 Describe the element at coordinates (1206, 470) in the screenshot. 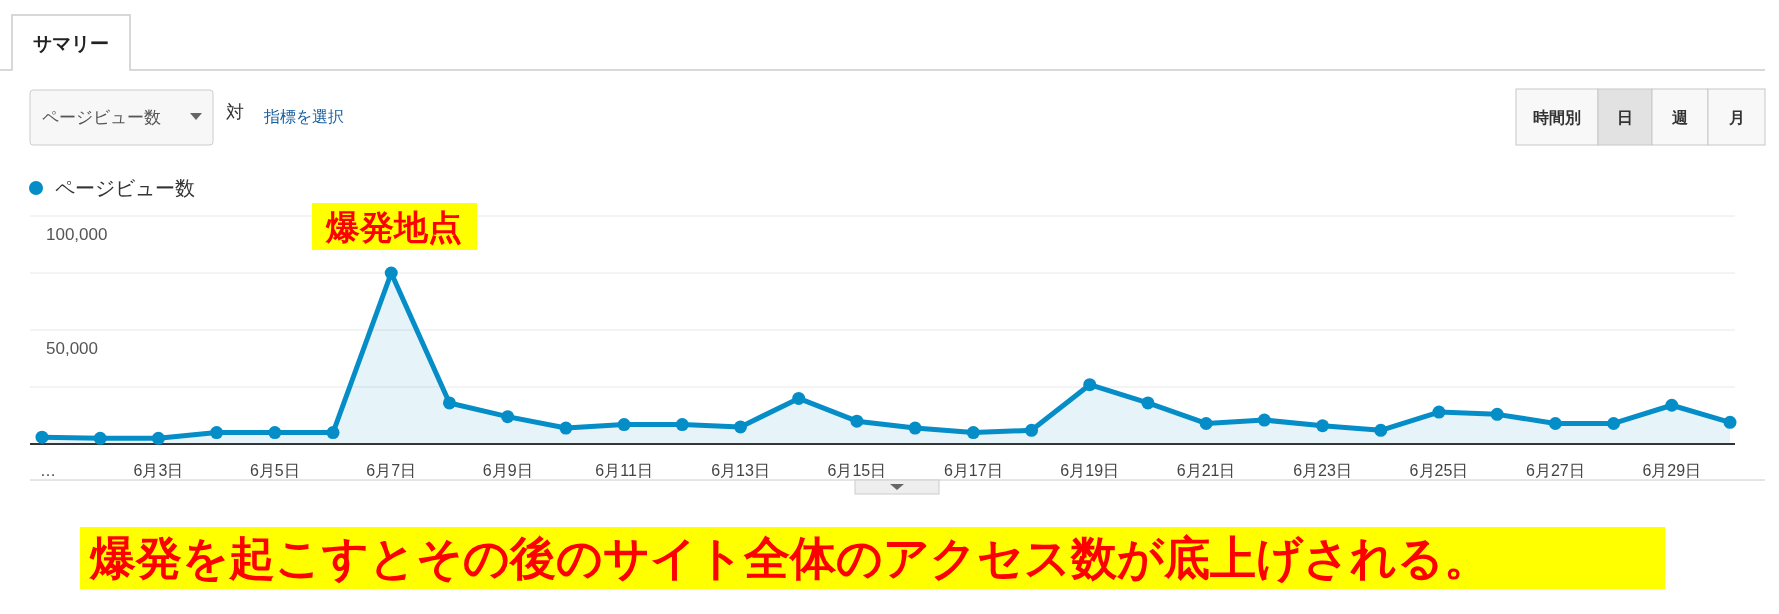

I see `x-tick-label: 6月21日` at that location.